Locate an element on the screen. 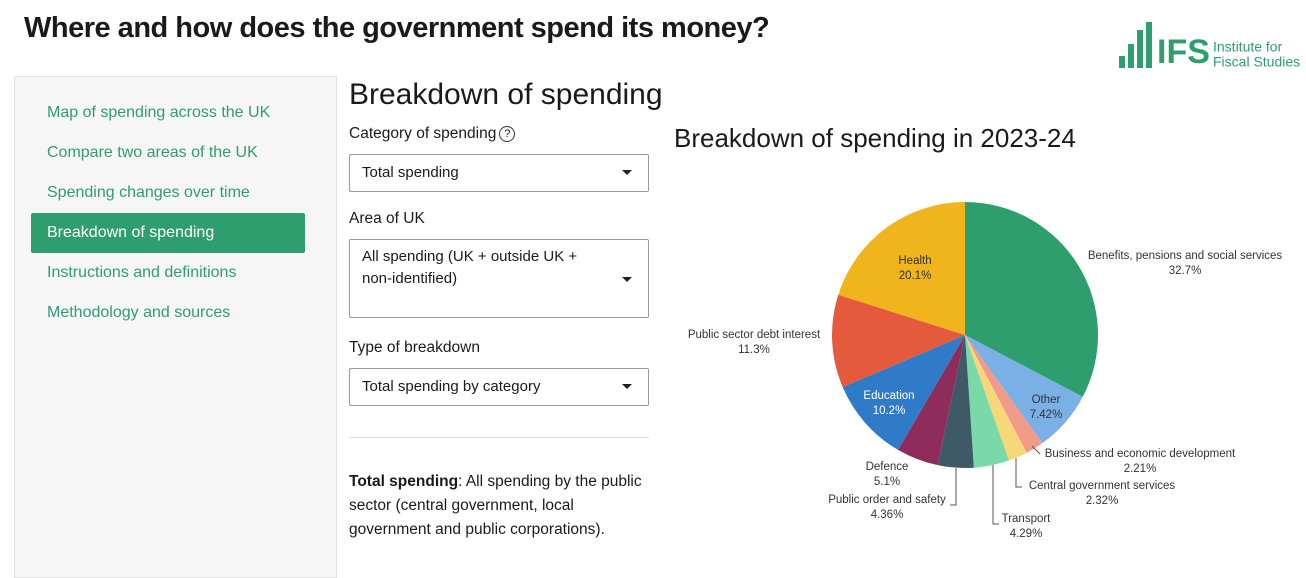 This screenshot has height=578, width=1306. nav-link: Instructions and definitions is located at coordinates (142, 272).